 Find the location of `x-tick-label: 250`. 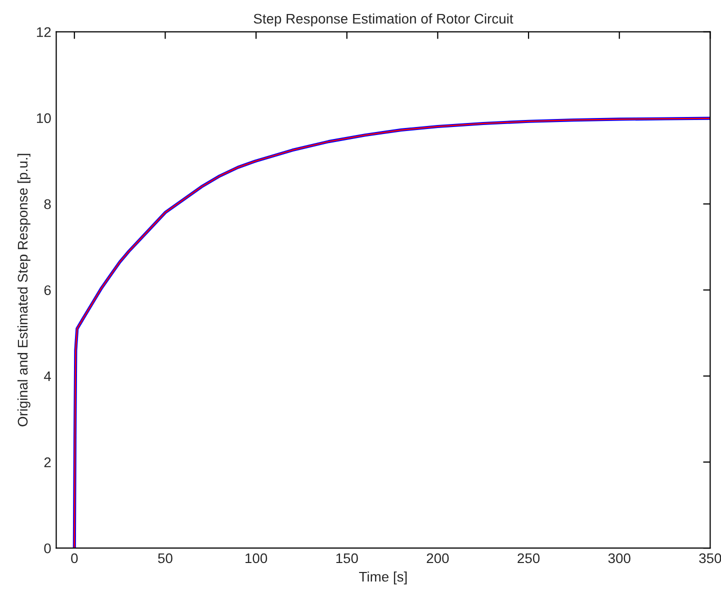

x-tick-label: 250 is located at coordinates (529, 558).